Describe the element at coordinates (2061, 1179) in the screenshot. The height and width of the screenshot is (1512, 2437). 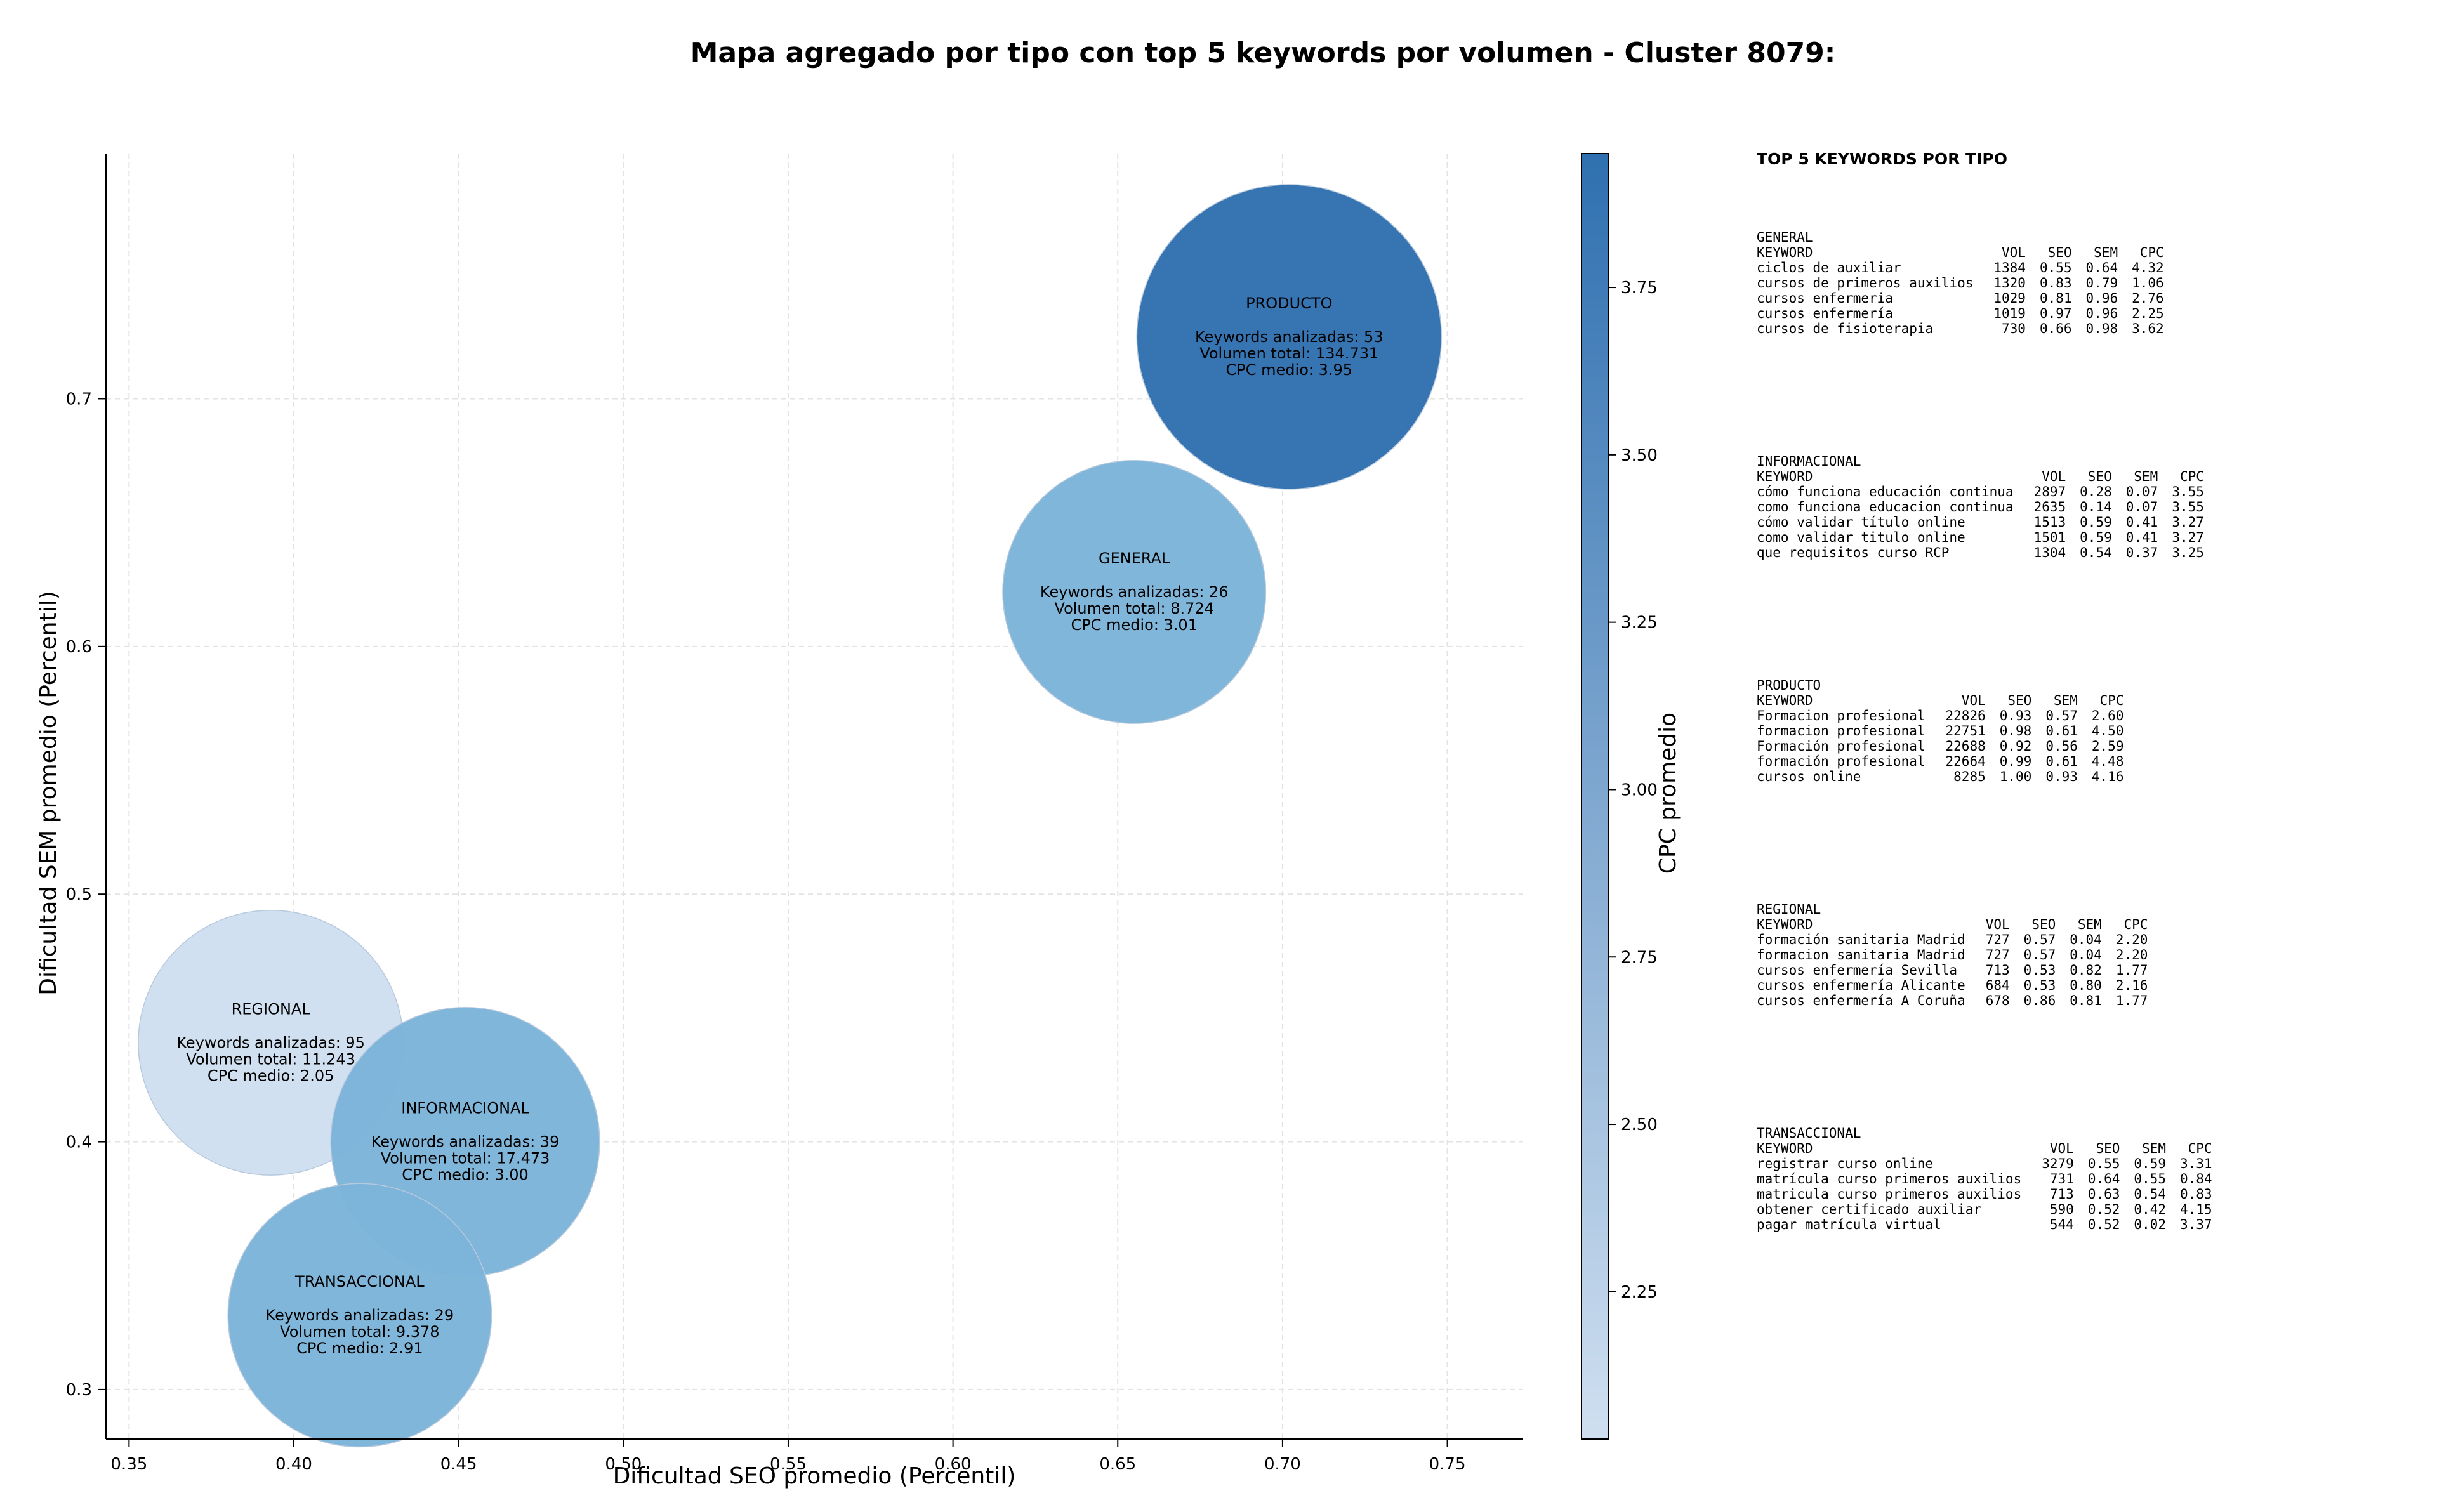
I see `value-cell: 731` at that location.